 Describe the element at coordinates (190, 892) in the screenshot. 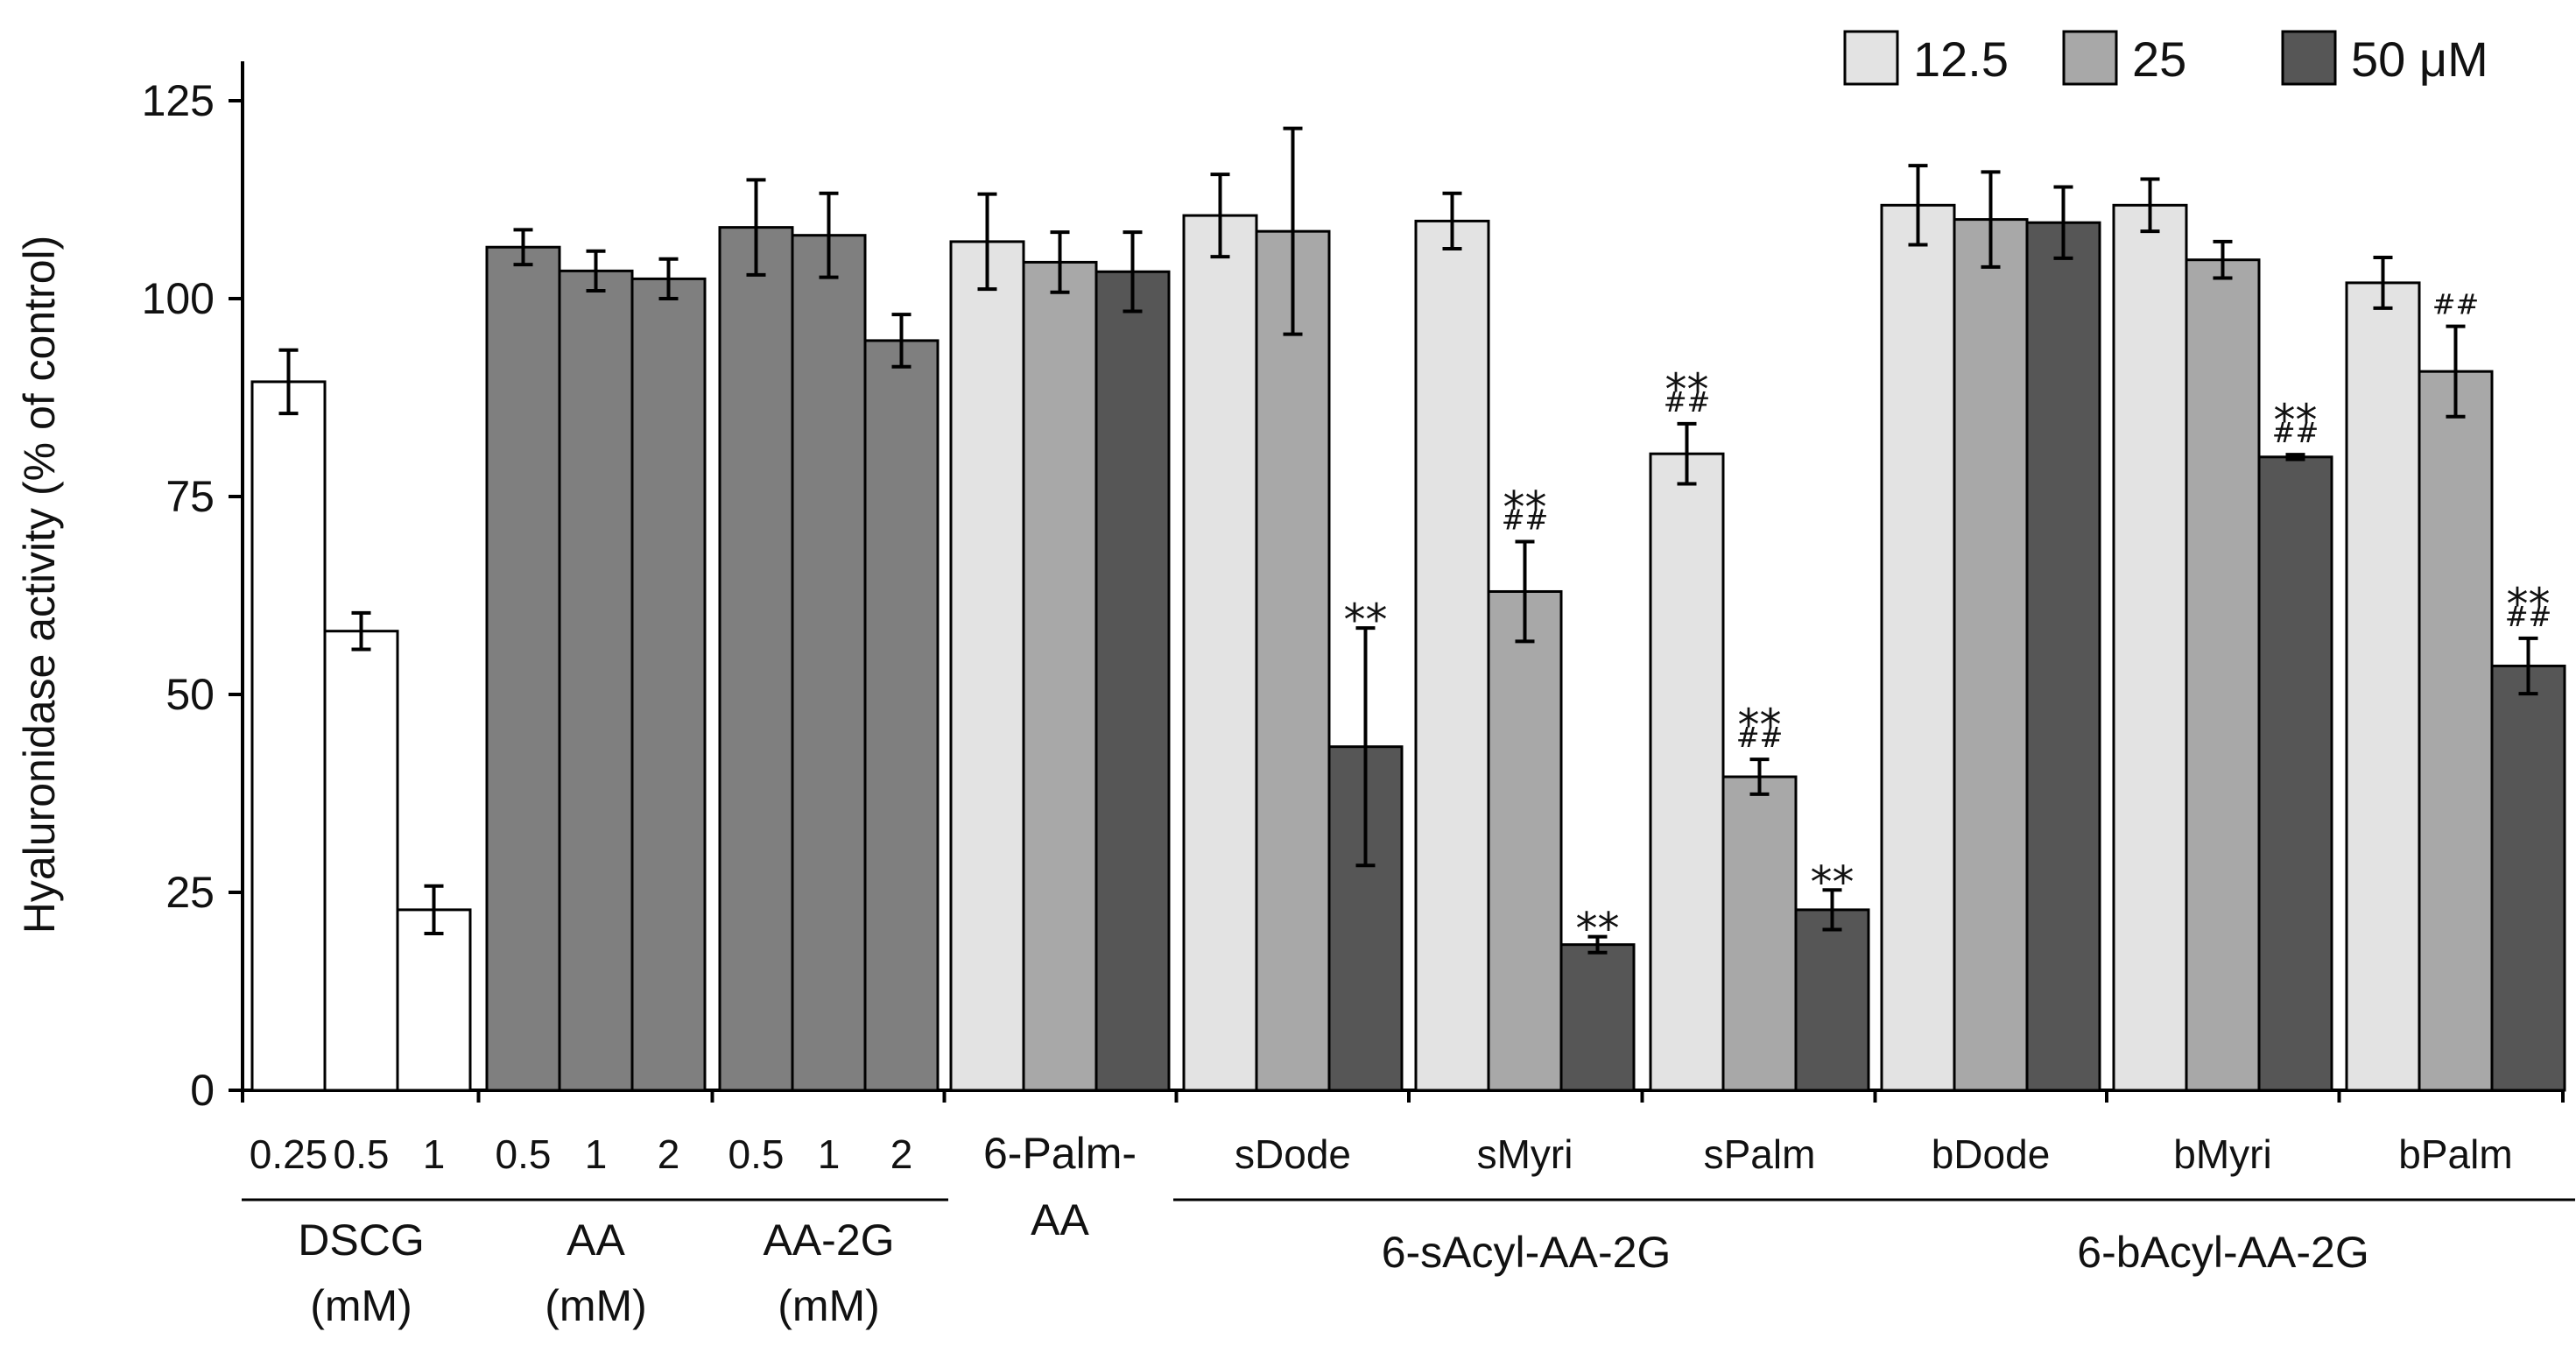

I see `y-tick-label: 25` at that location.